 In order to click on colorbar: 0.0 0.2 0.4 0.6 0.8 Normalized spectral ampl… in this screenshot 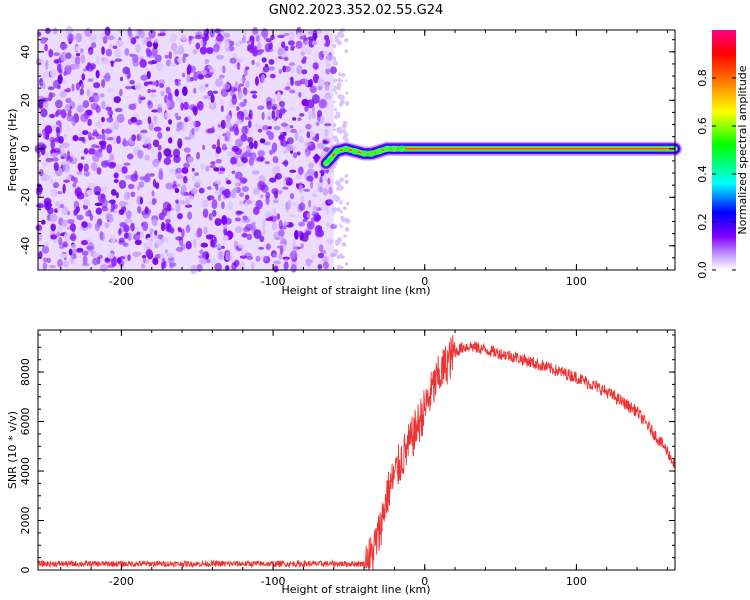, I will do `click(722, 154)`.